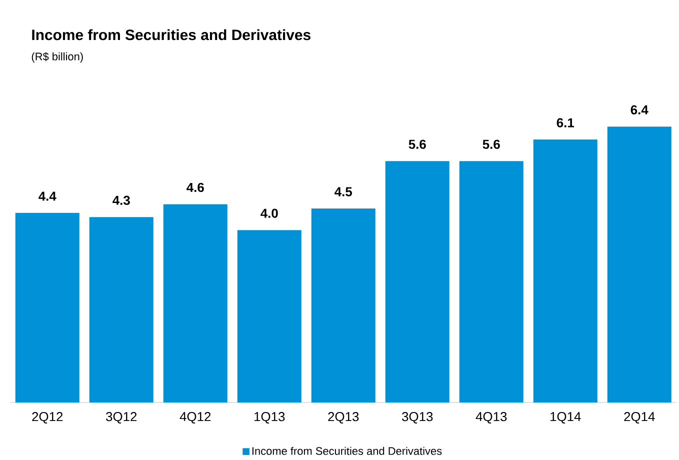 Image resolution: width=679 pixels, height=460 pixels. Describe the element at coordinates (269, 213) in the screenshot. I see `data-label: 4.0` at that location.